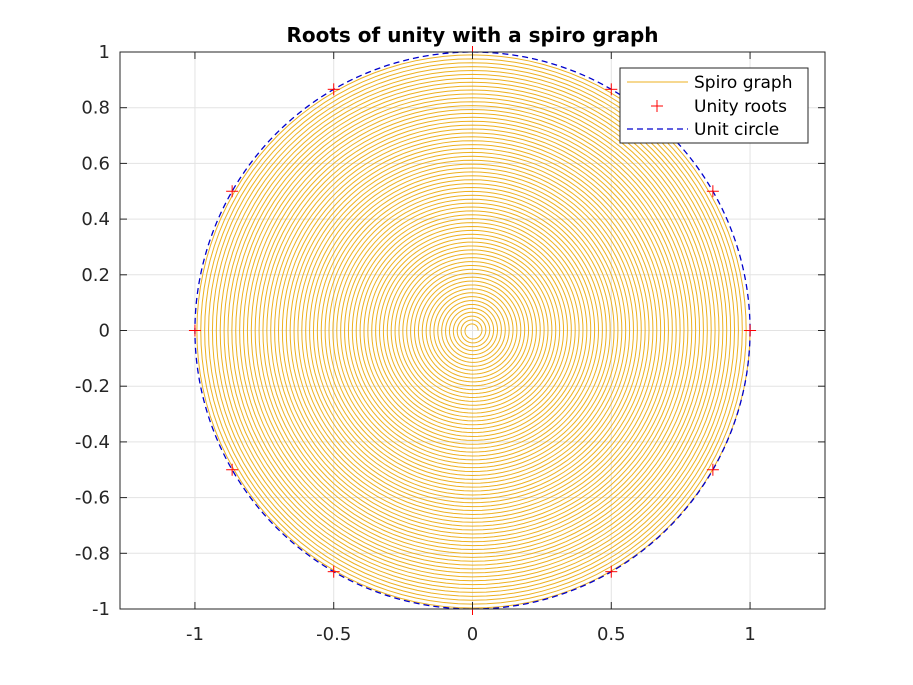 This screenshot has width=913, height=685. I want to click on legend-label-unity-roots: Unity roots, so click(740, 107).